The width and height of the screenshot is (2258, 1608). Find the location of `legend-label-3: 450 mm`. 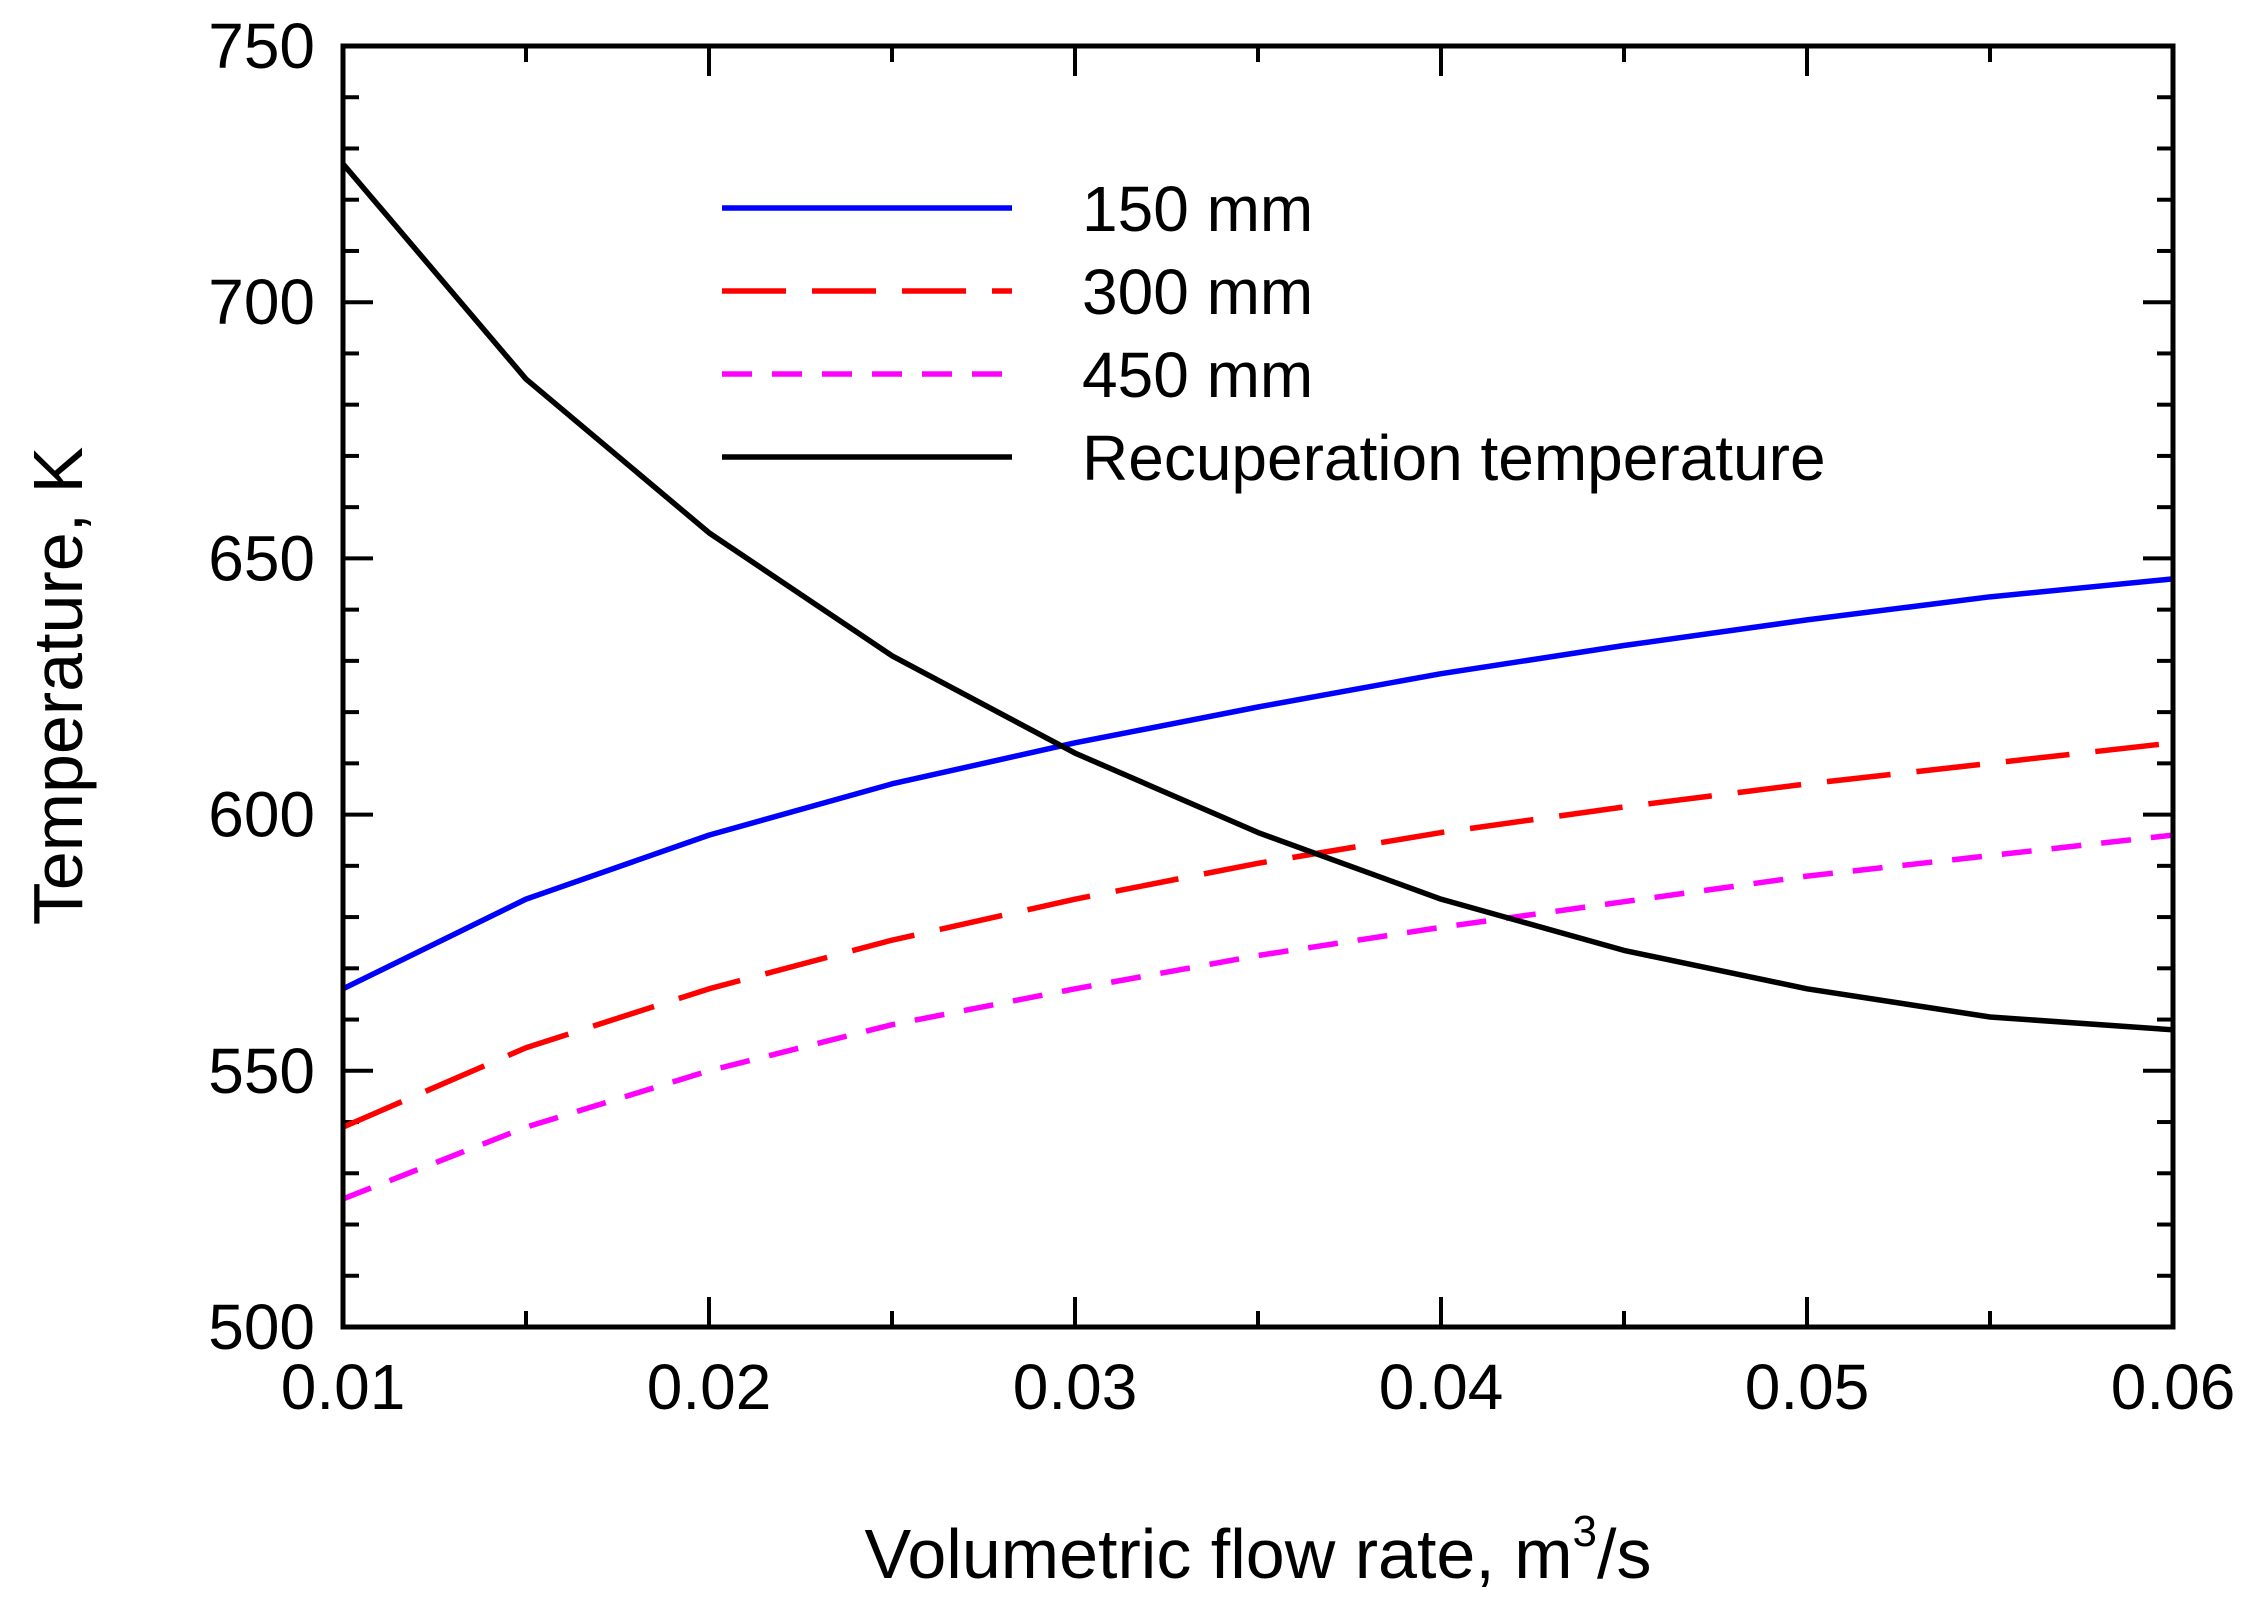

legend-label-3: 450 mm is located at coordinates (1197, 375).